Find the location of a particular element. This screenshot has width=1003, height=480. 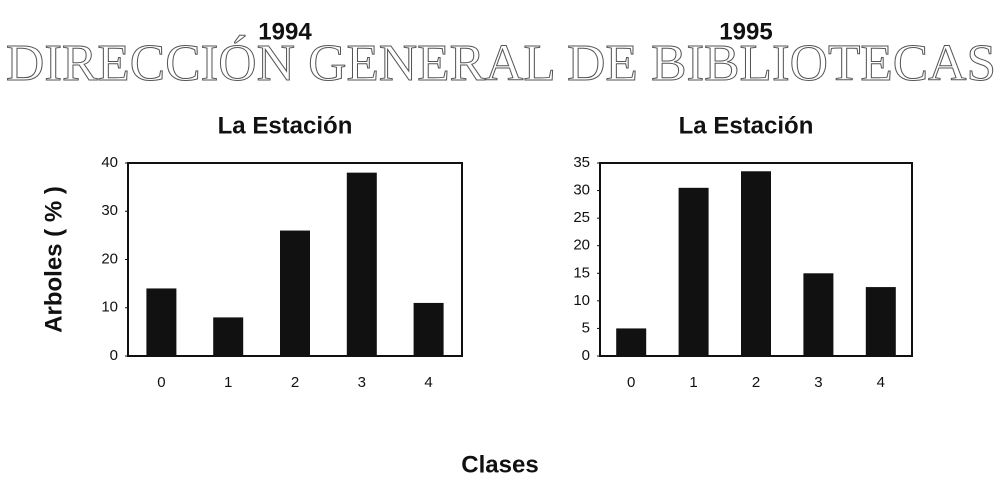

y-tick-label: 35 is located at coordinates (581, 162).